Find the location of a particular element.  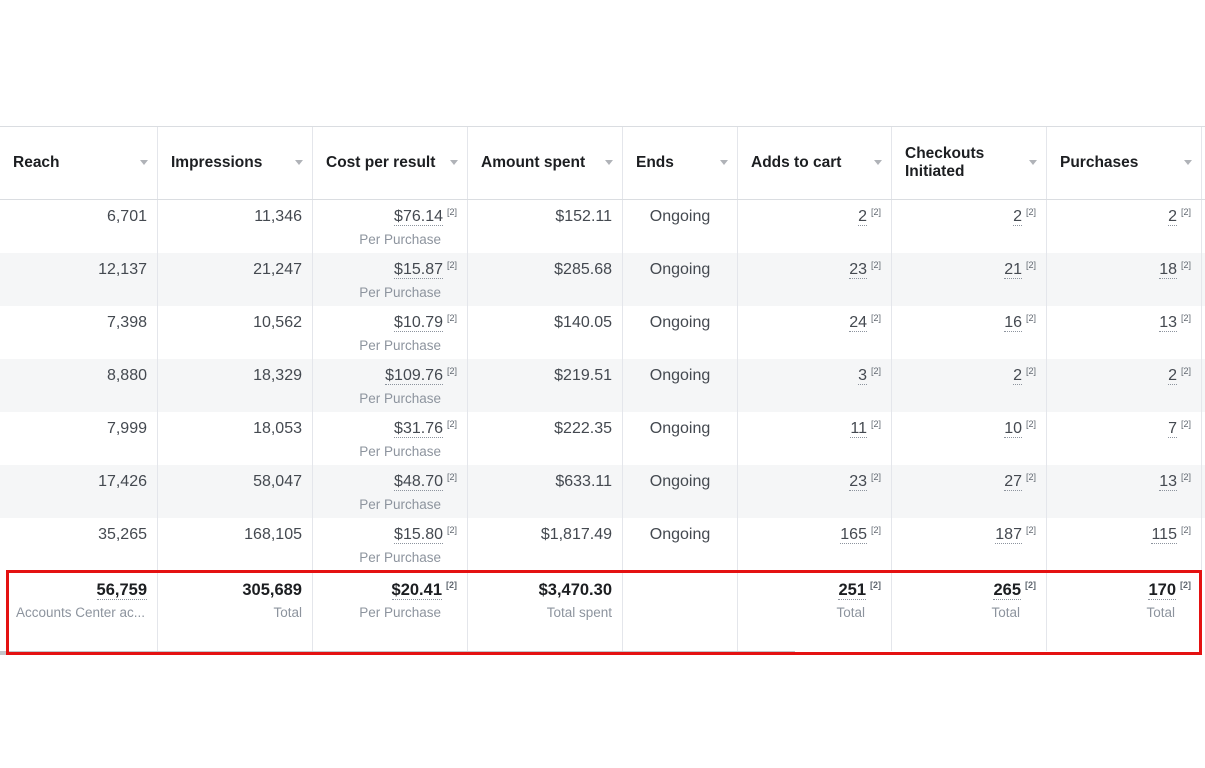

purchases-value: 115 [2] is located at coordinates (1171, 534).